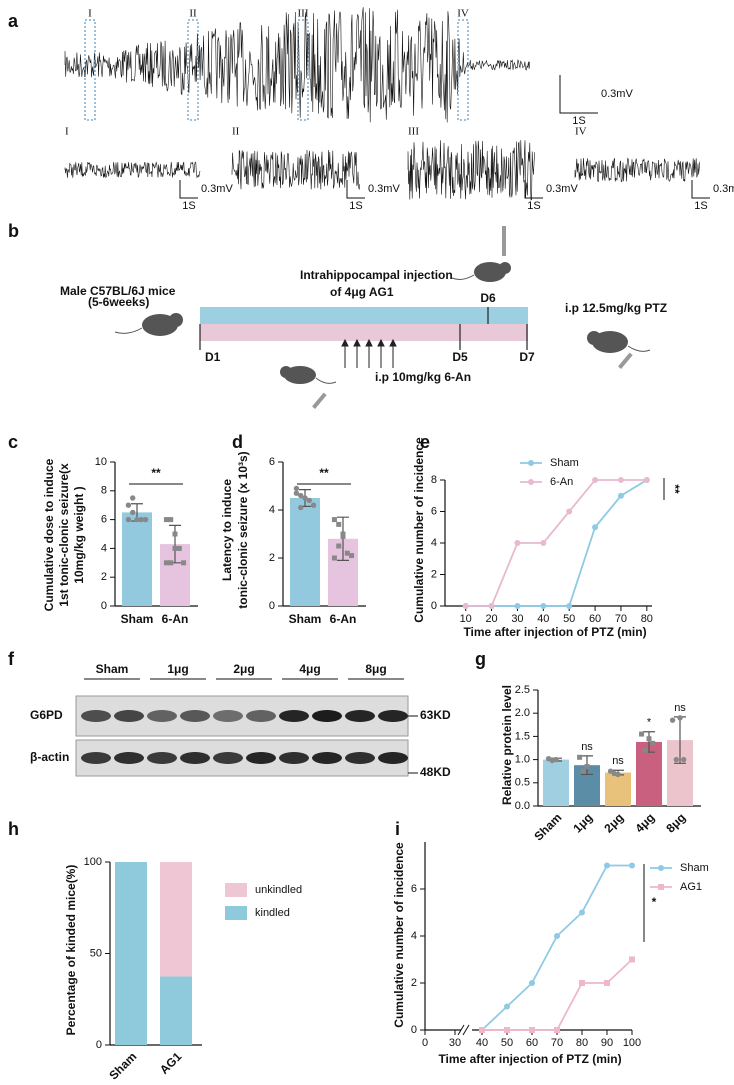 This screenshot has height=1085, width=734. I want to click on y-axis-label: Relative protein level, so click(507, 745).